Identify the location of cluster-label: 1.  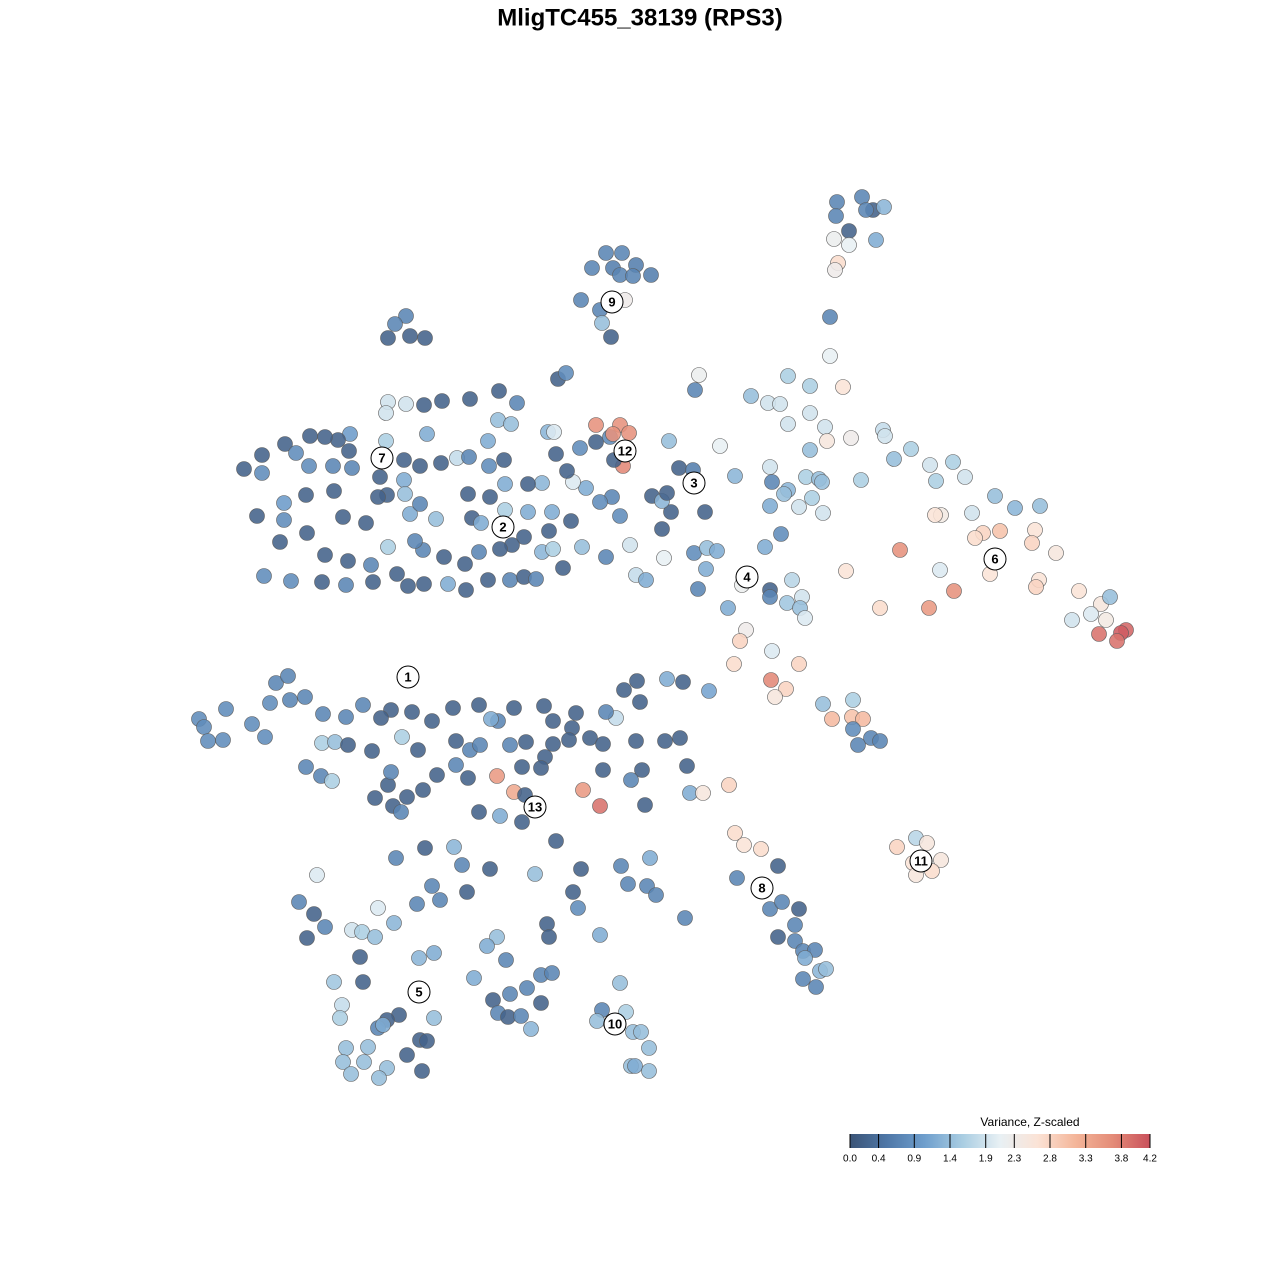
(407, 676).